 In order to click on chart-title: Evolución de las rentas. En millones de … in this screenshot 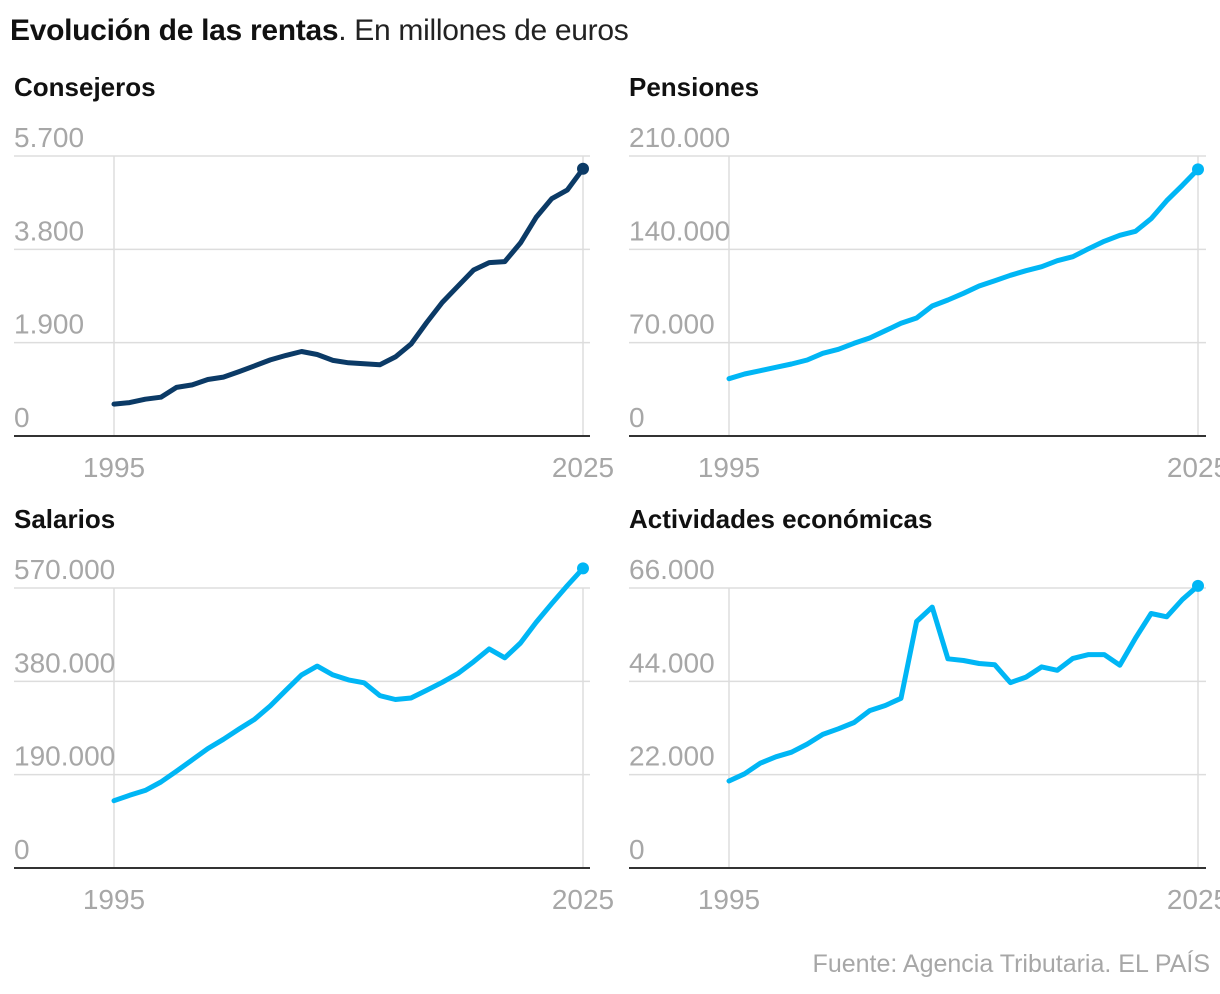, I will do `click(319, 31)`.